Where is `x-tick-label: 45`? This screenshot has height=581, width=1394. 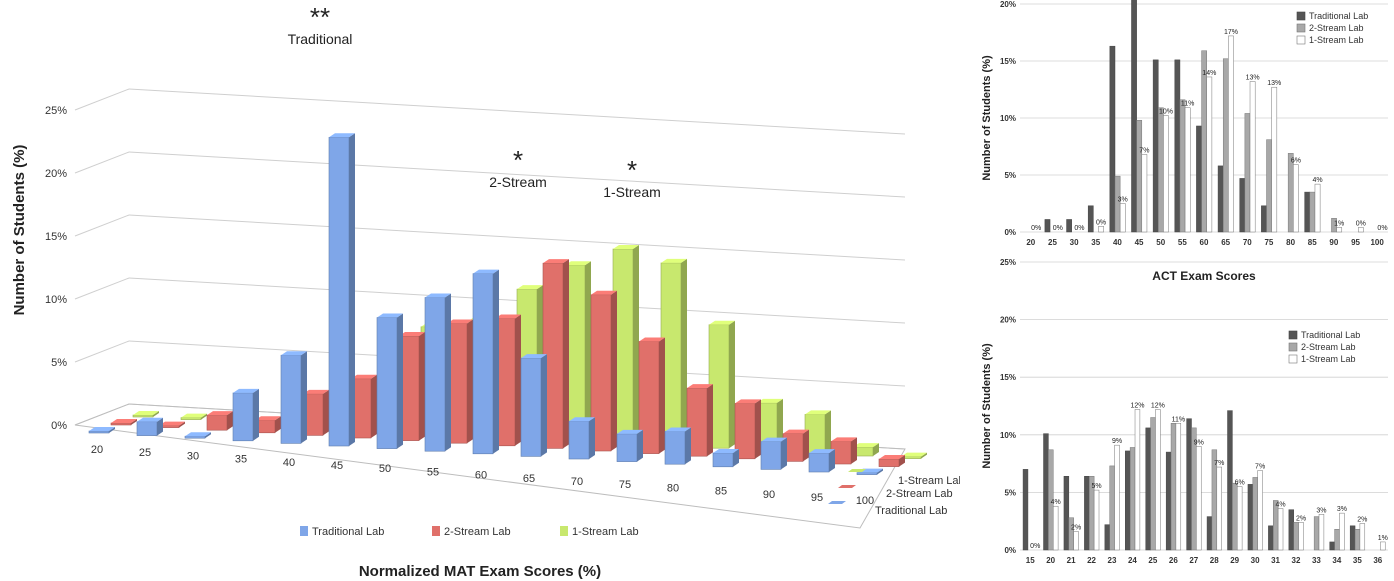 x-tick-label: 45 is located at coordinates (337, 466).